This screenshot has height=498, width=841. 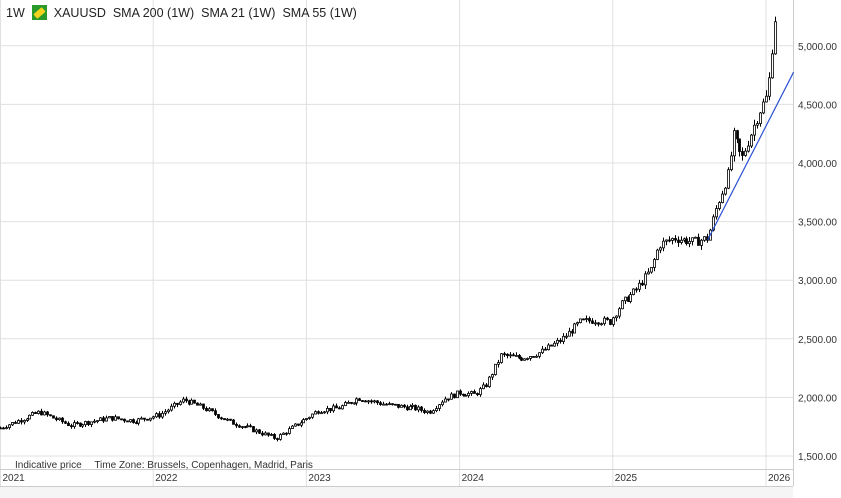 I want to click on interval-label: 1W, so click(x=15, y=12).